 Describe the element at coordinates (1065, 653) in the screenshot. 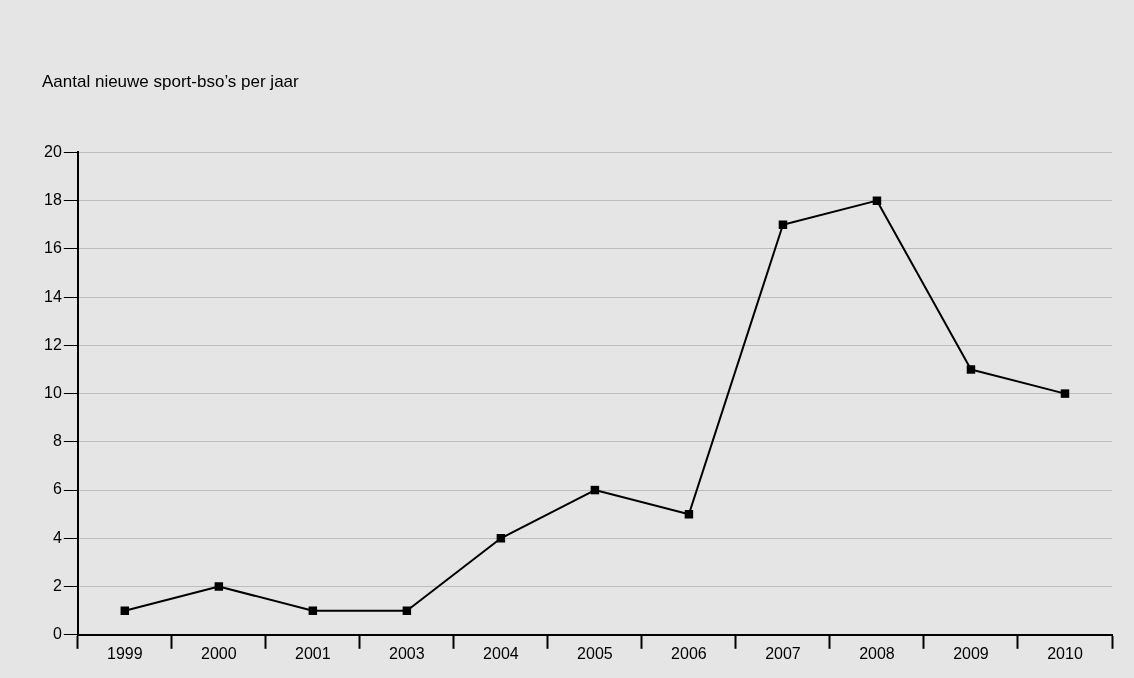

I see `x-tick-label: 2010` at that location.